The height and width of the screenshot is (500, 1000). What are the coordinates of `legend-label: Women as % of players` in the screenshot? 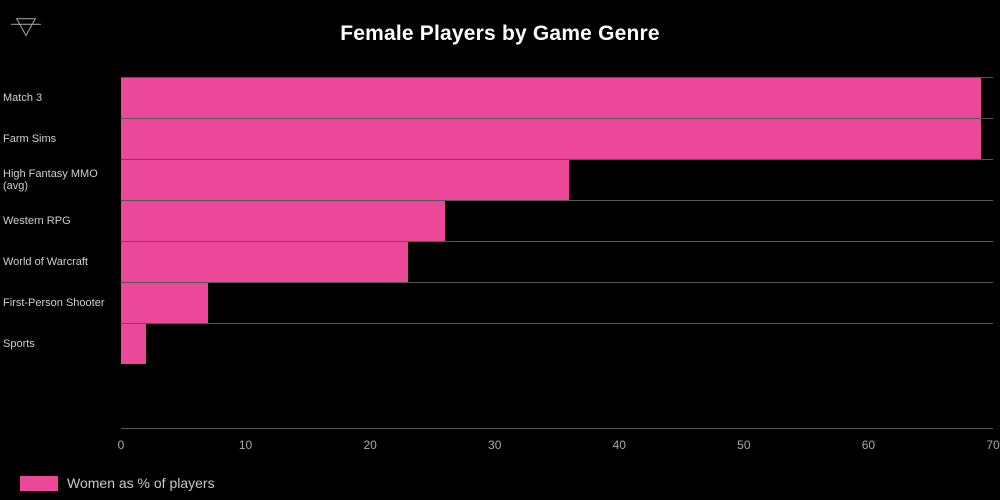 It's located at (141, 483).